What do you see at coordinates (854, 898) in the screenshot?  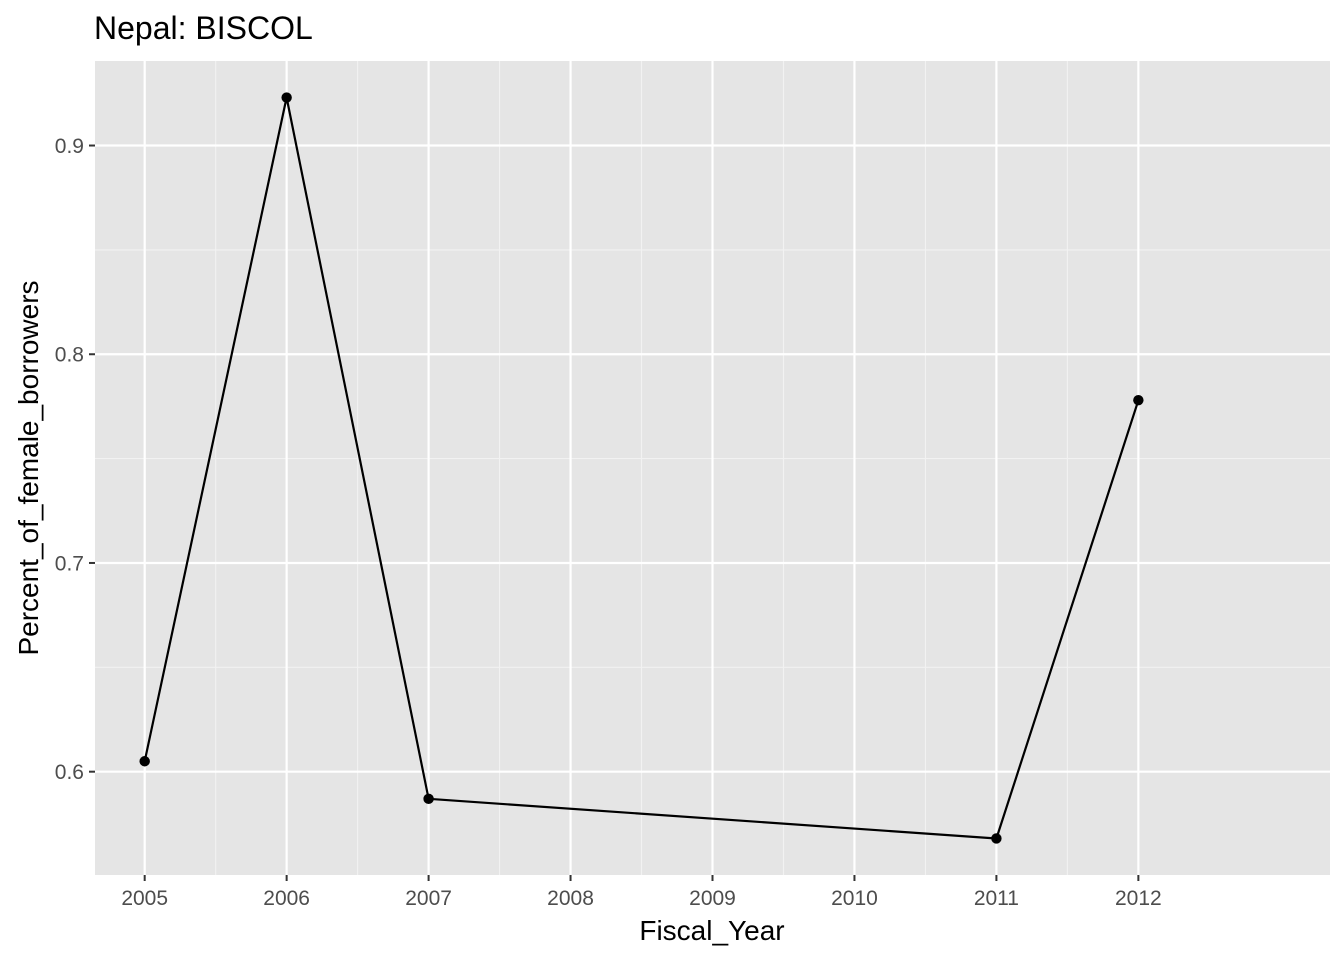 I see `x-tick-label: 2010` at bounding box center [854, 898].